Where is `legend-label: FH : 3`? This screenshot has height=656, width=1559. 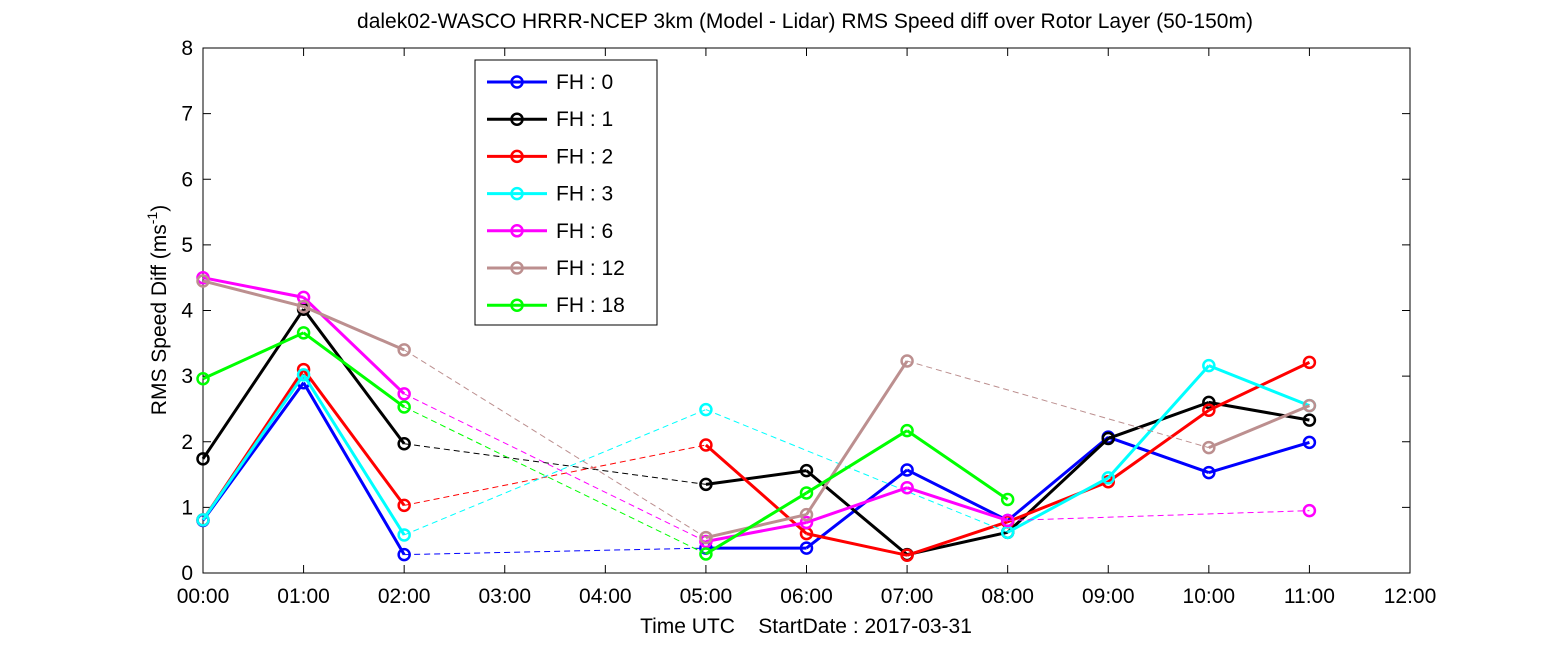 legend-label: FH : 3 is located at coordinates (584, 194).